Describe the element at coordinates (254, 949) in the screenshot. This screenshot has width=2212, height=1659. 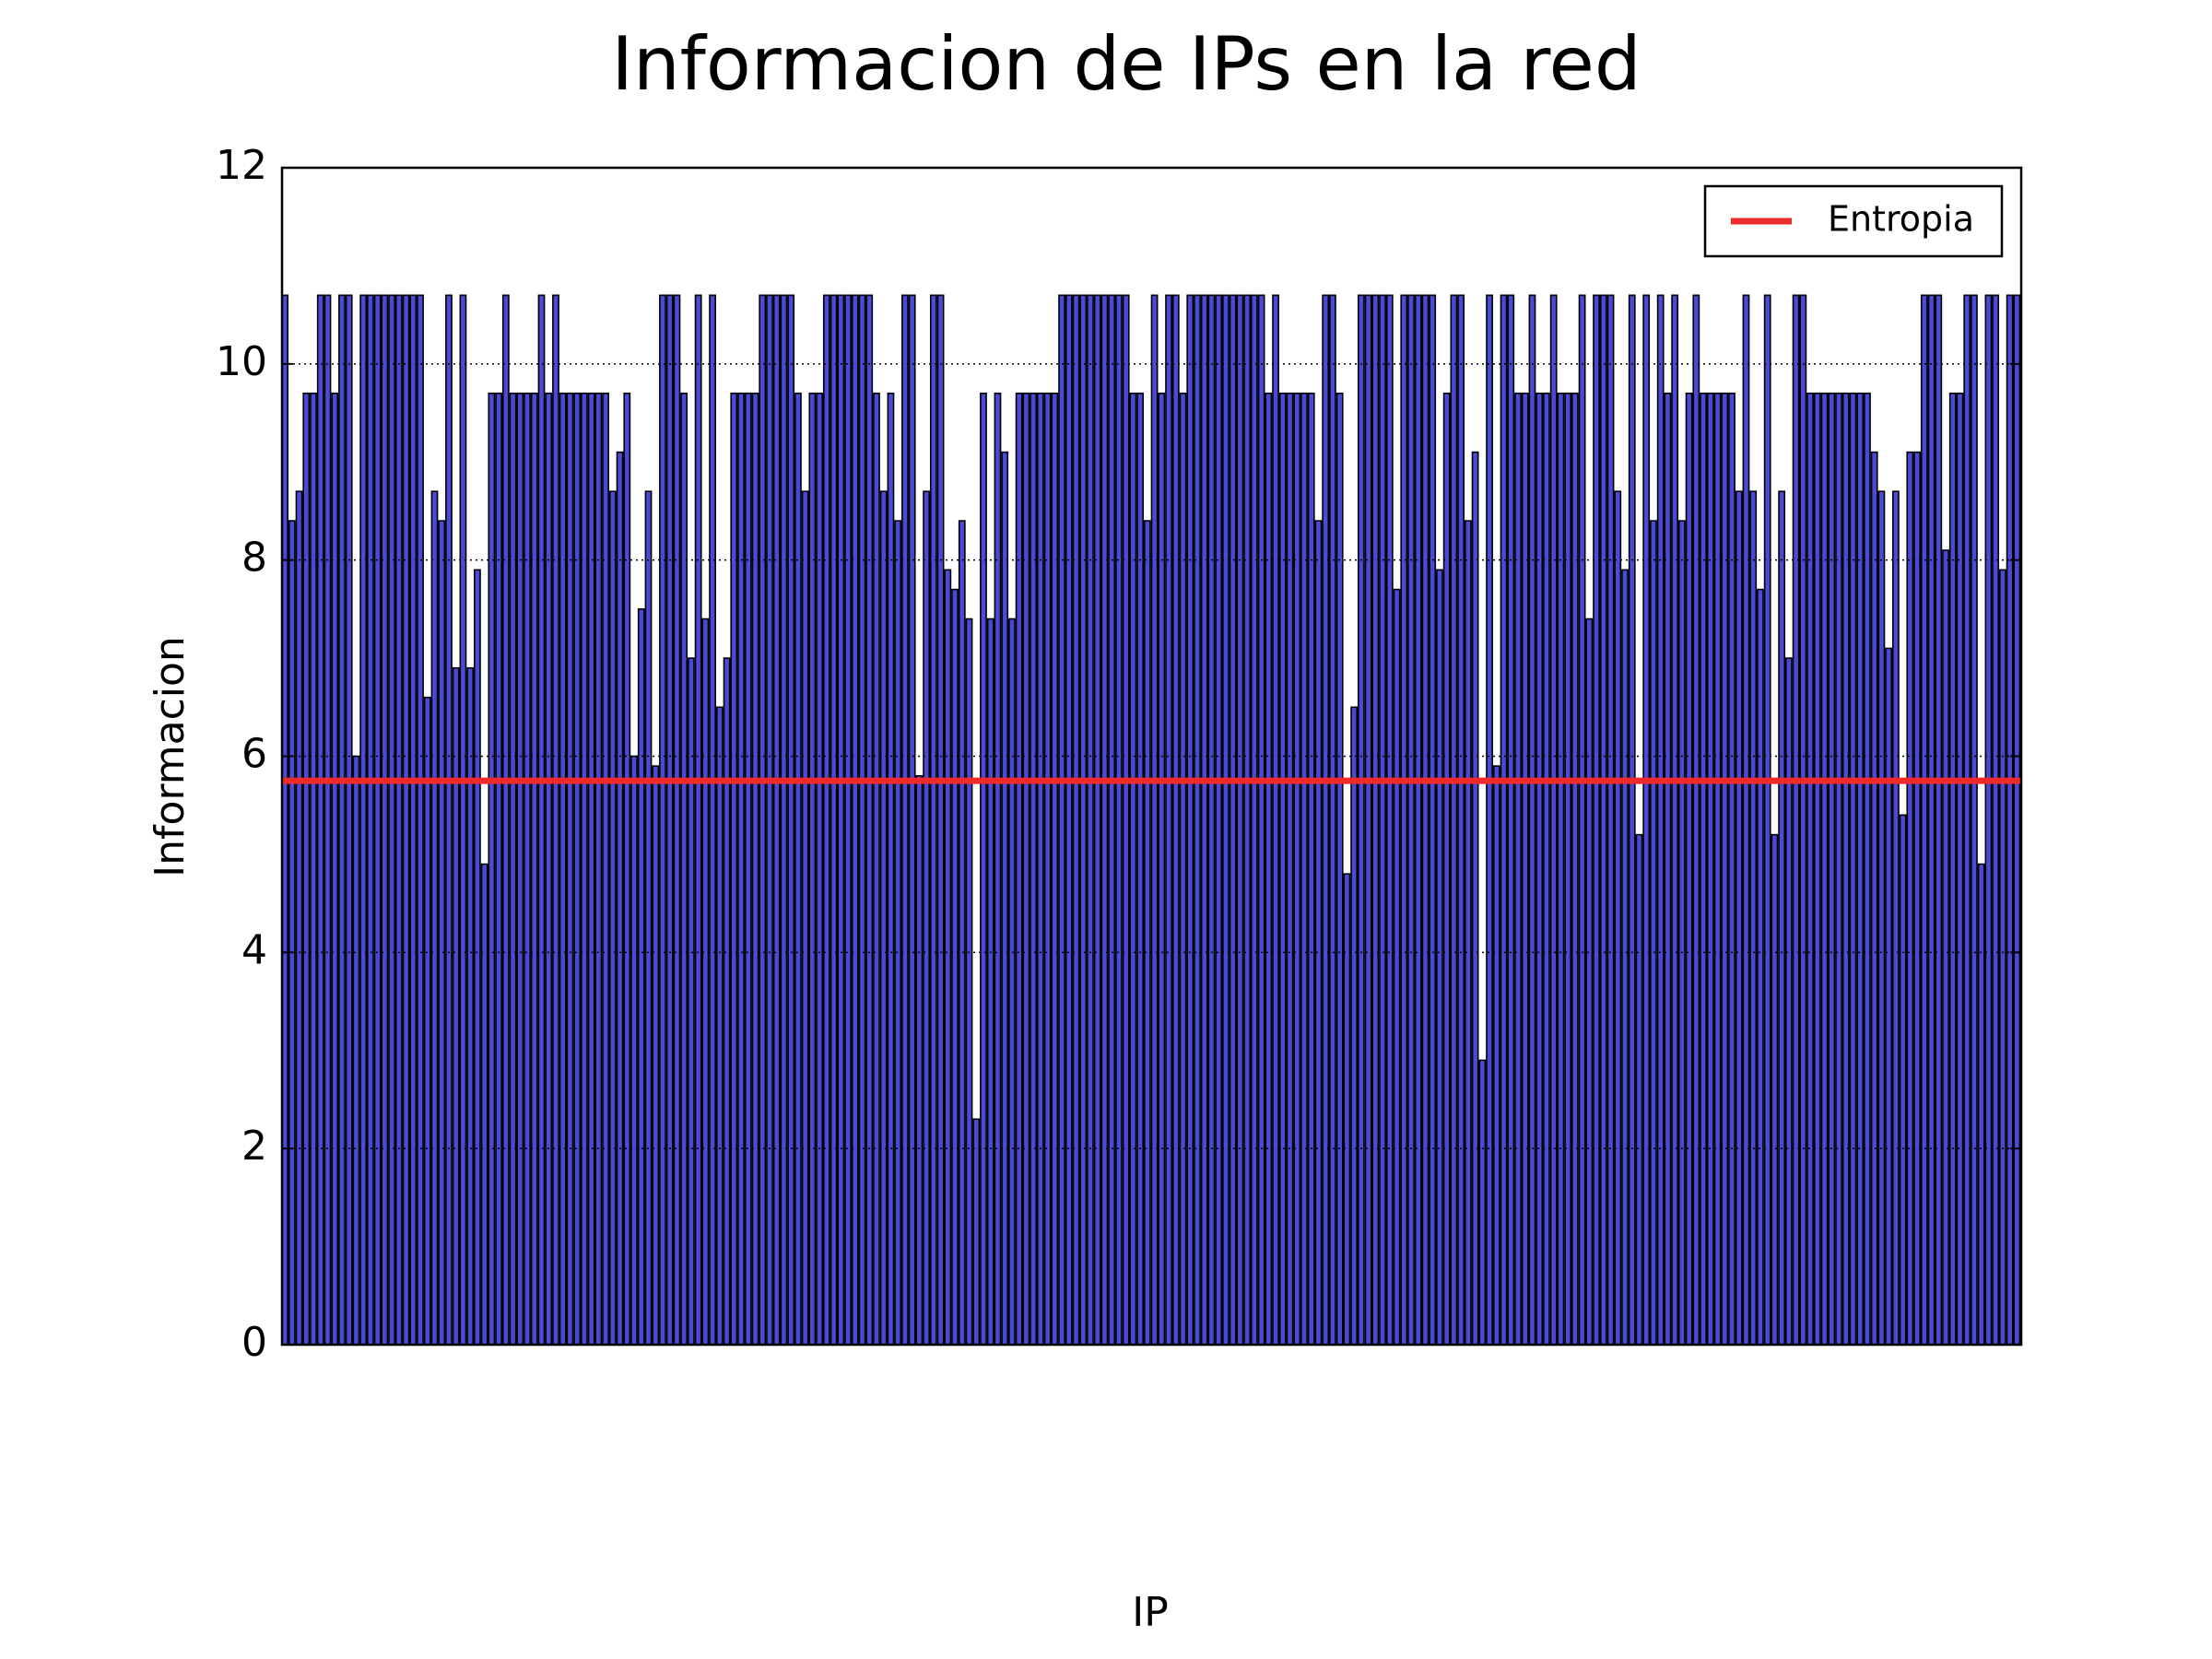
I see `y-tick-label: 4` at that location.